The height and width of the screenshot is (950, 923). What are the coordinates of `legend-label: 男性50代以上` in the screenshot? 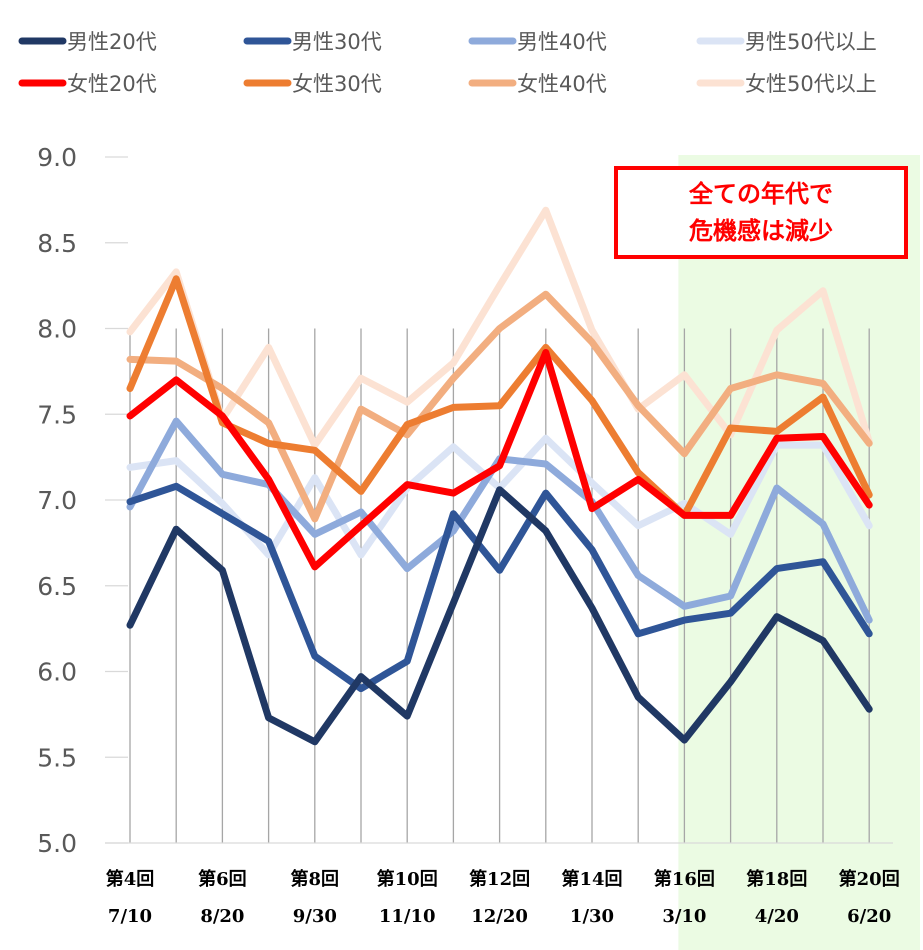 It's located at (811, 42).